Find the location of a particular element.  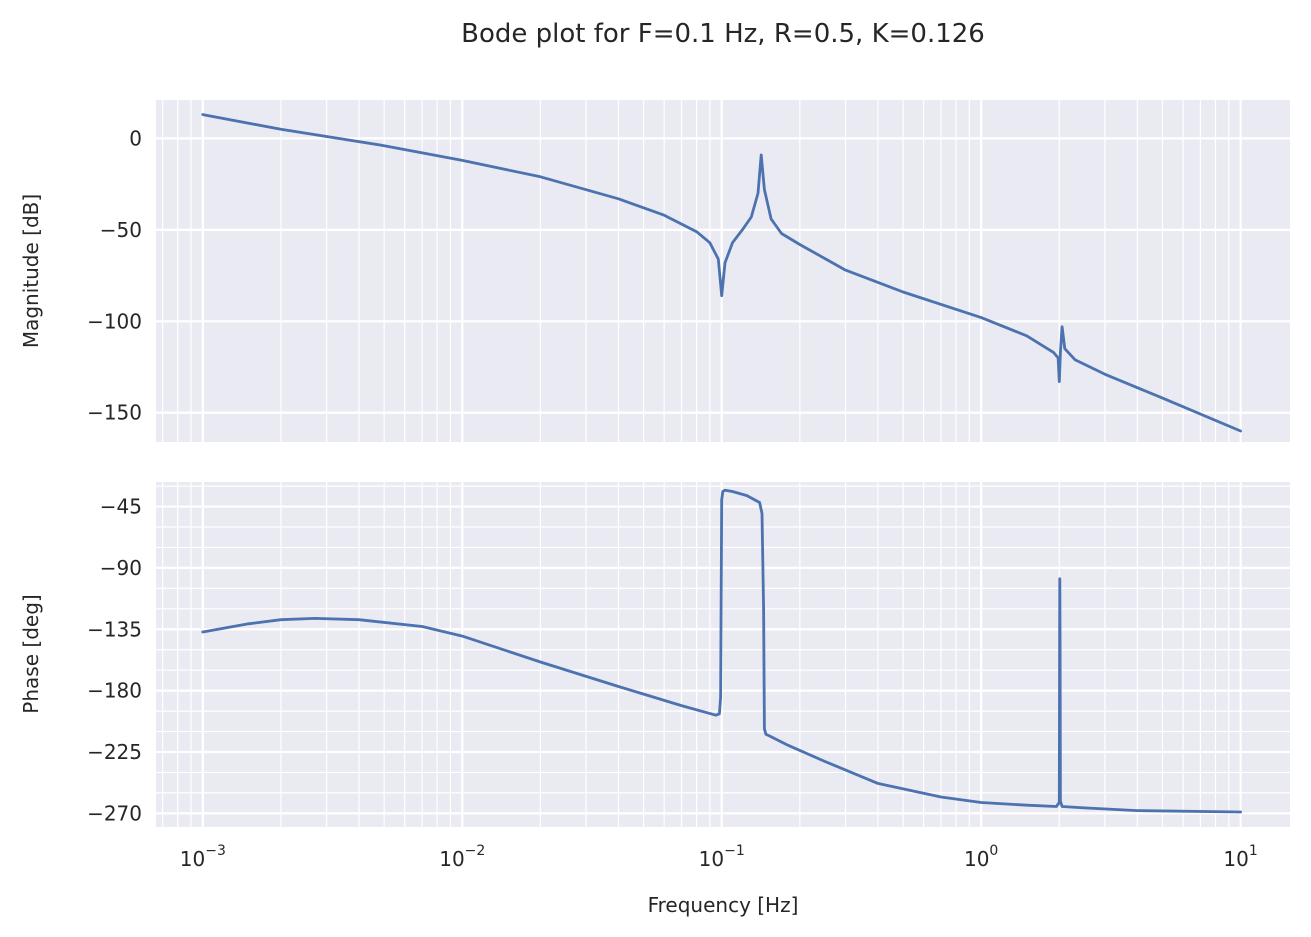

magnitude-y-tick-label: −150 is located at coordinates (114, 413).